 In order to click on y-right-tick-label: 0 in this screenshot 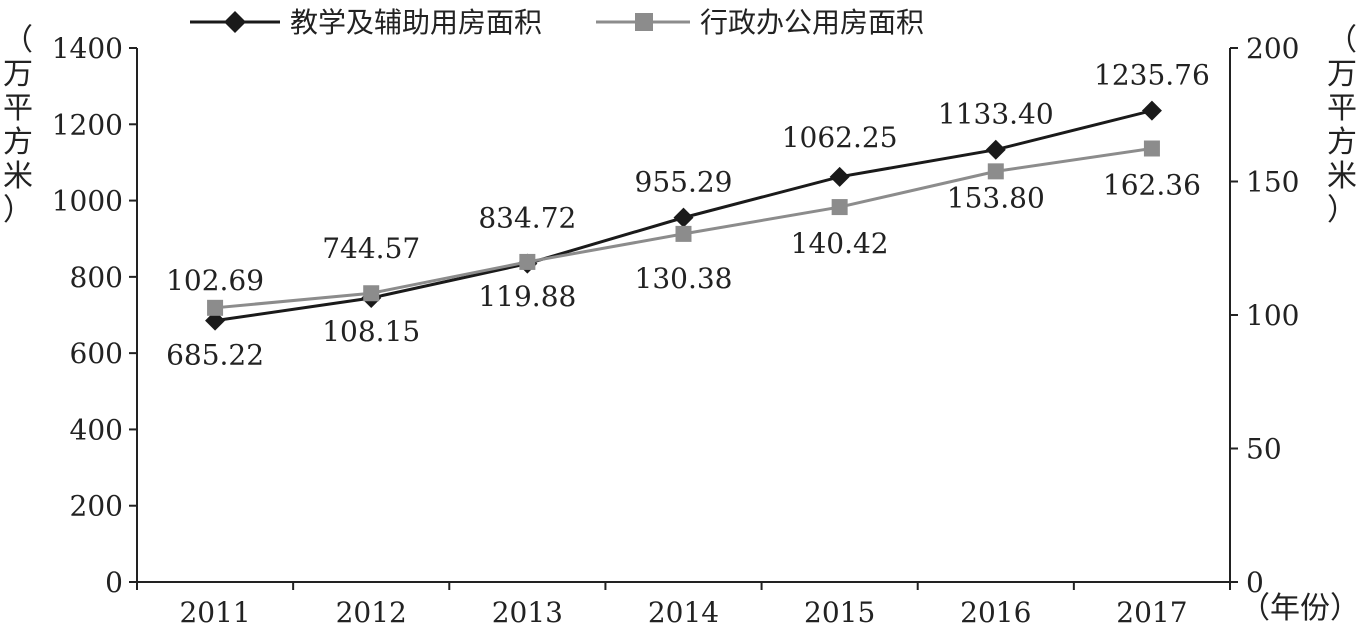, I will do `click(1255, 582)`.